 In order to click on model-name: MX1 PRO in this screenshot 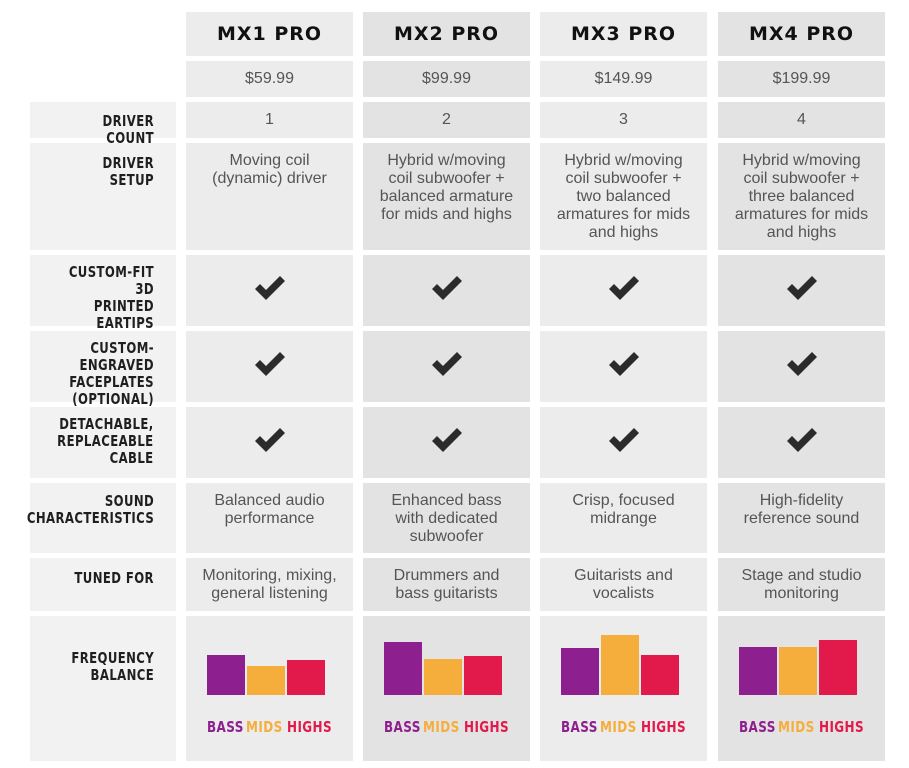, I will do `click(269, 34)`.